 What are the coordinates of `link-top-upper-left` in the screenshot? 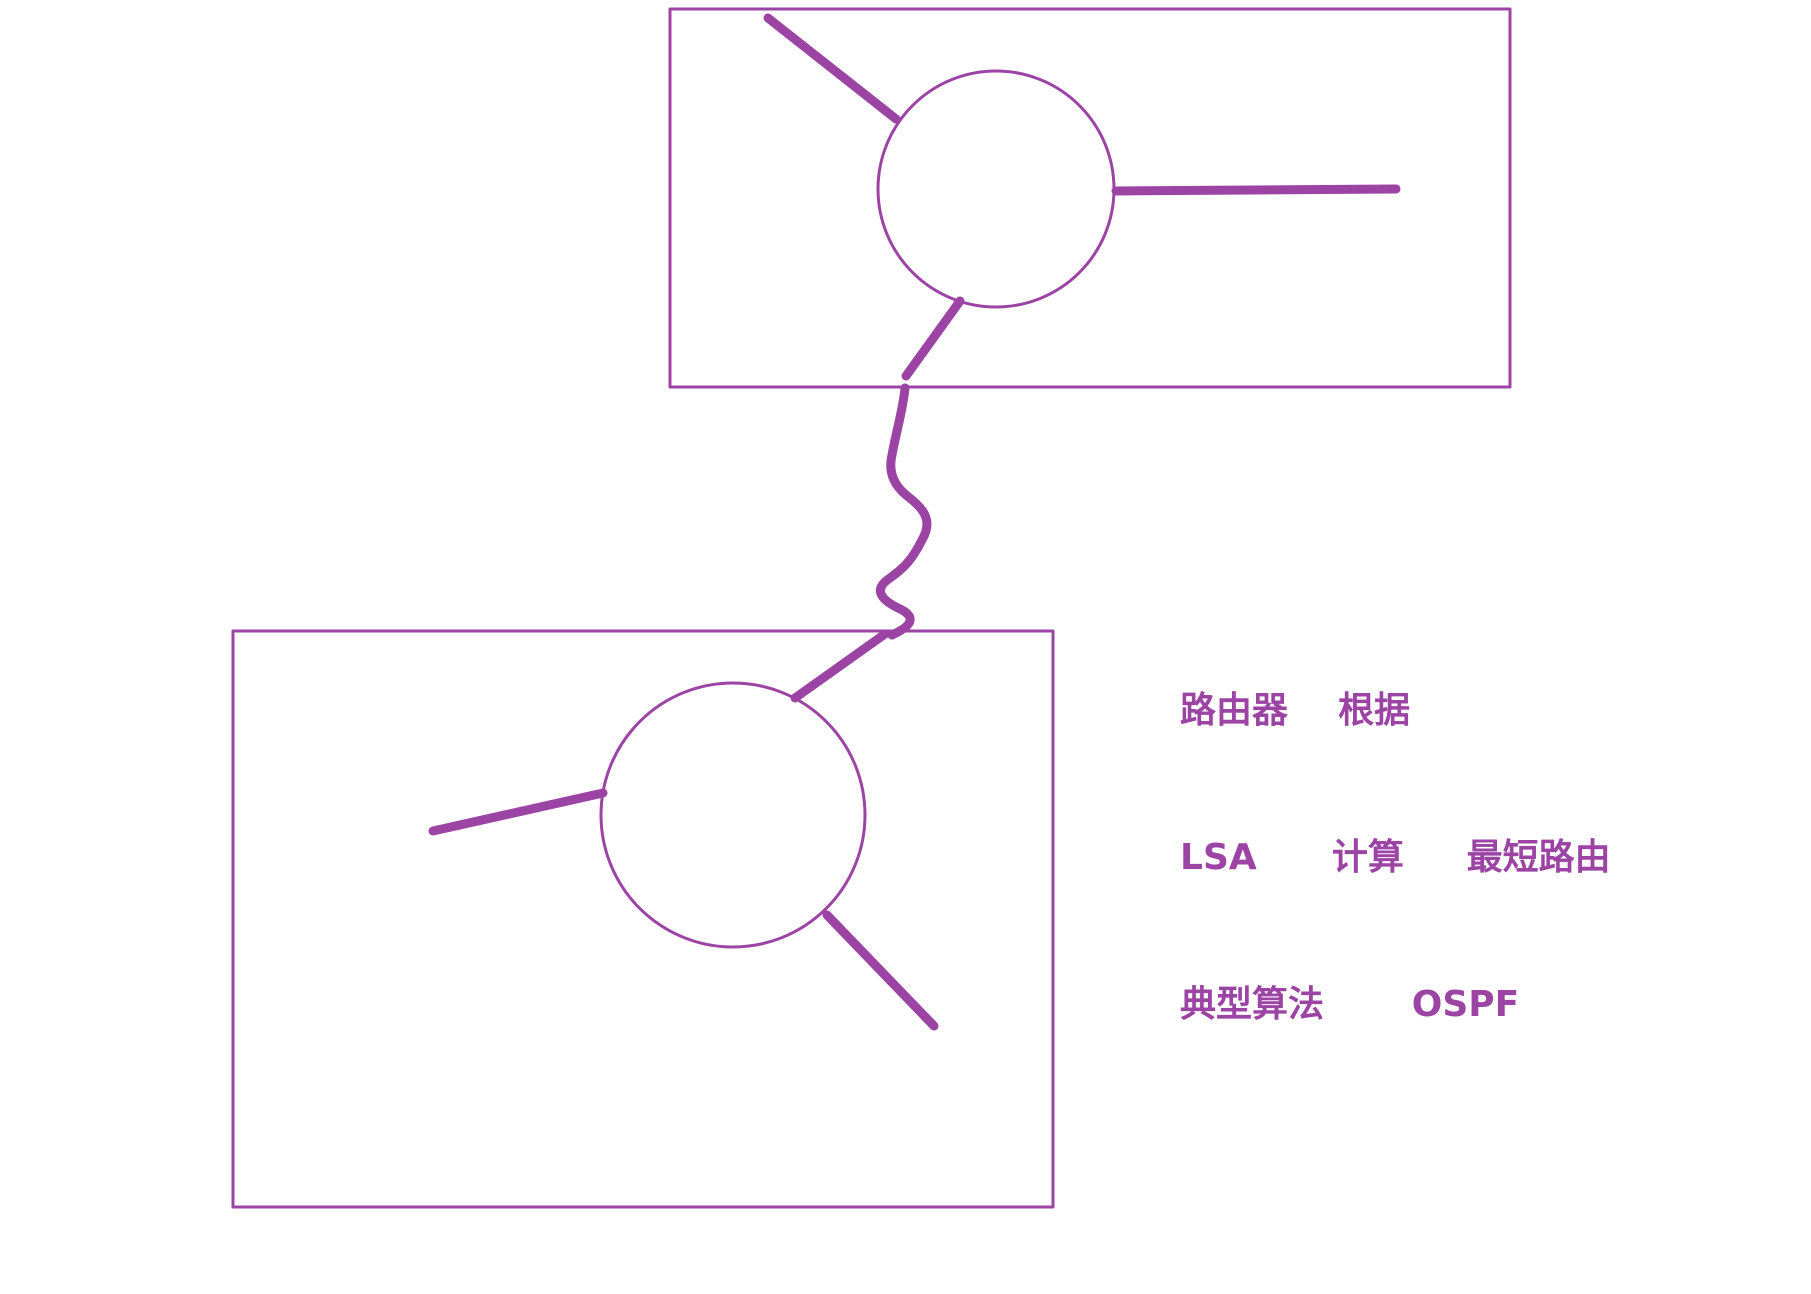 It's located at (832, 68).